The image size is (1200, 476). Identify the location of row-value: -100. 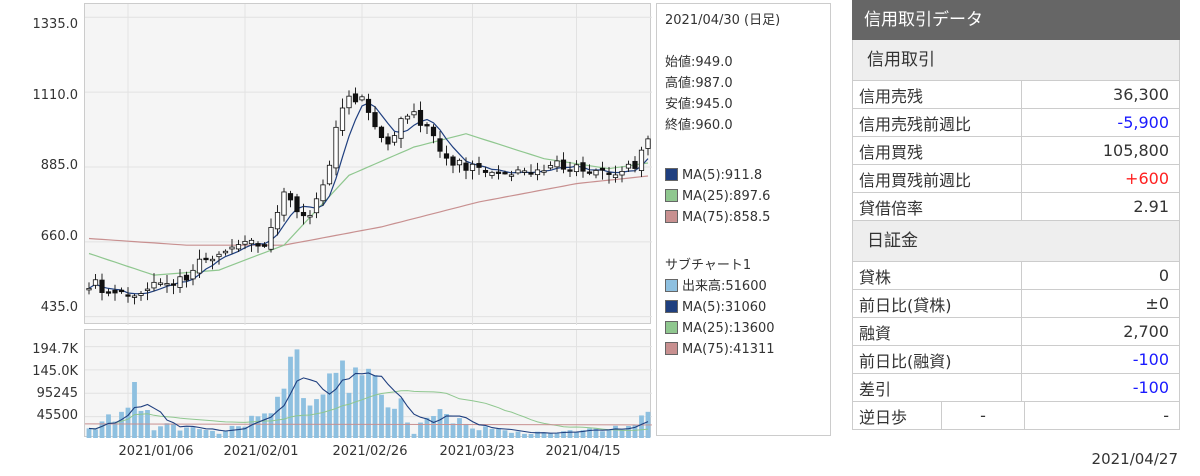
(1100, 359).